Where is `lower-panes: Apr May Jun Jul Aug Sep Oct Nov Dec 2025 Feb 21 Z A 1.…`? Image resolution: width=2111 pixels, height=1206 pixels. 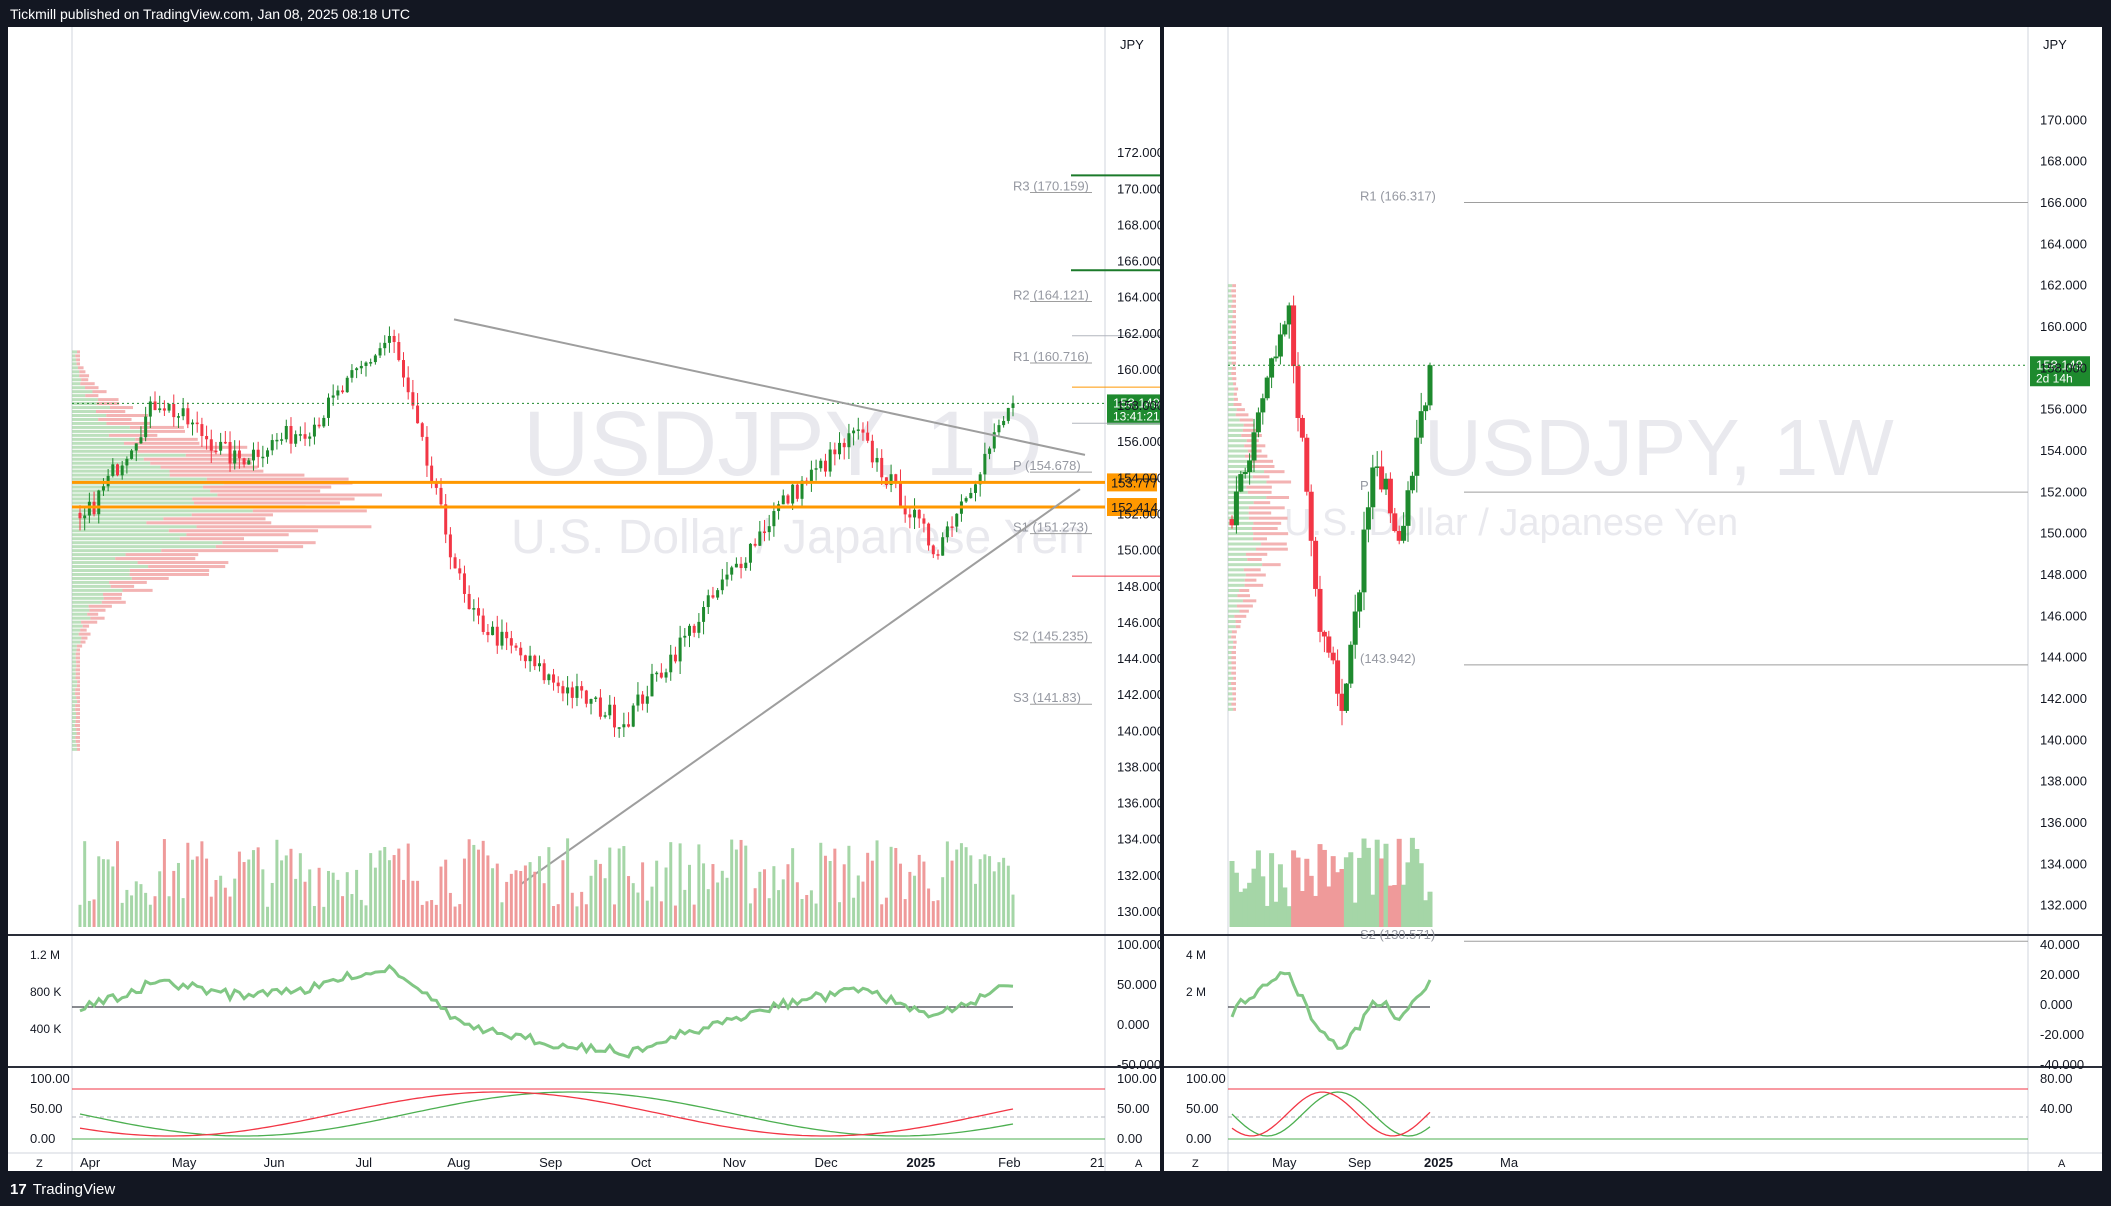 lower-panes: Apr May Jun Jul Aug Sep Oct Nov Dec 2025 Feb 21 Z A 1.… is located at coordinates (595, 1004).